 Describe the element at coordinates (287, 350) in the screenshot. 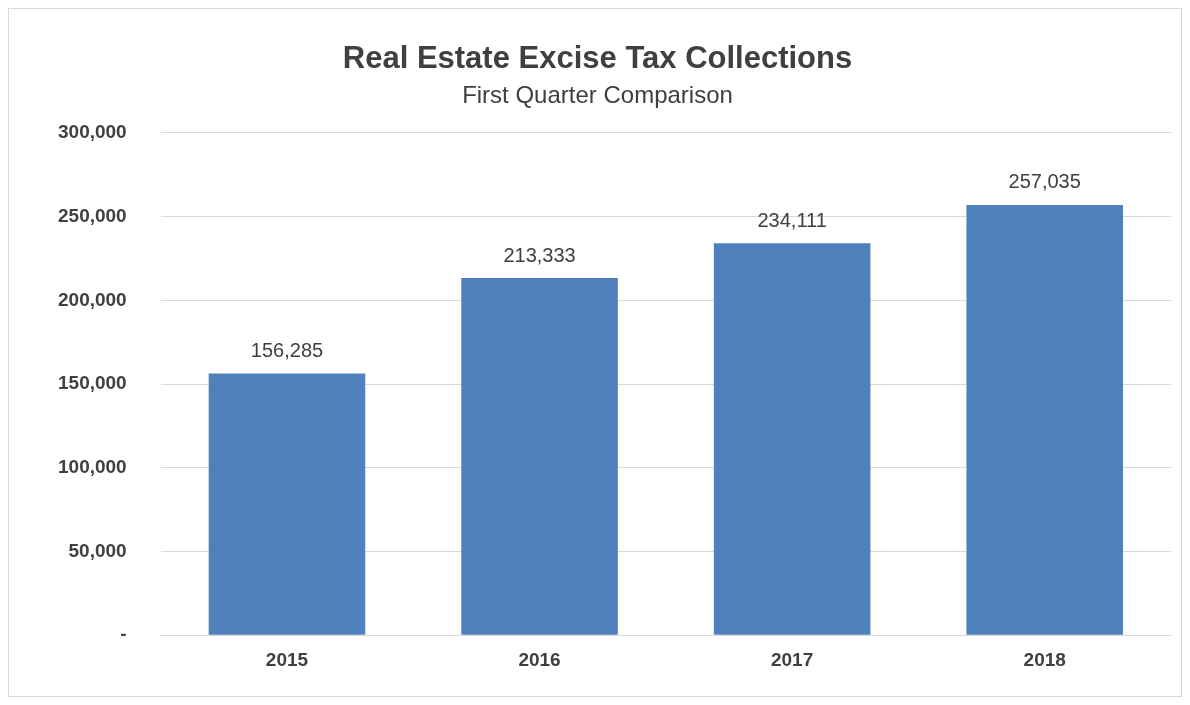

I see `data-label: 156,285` at that location.